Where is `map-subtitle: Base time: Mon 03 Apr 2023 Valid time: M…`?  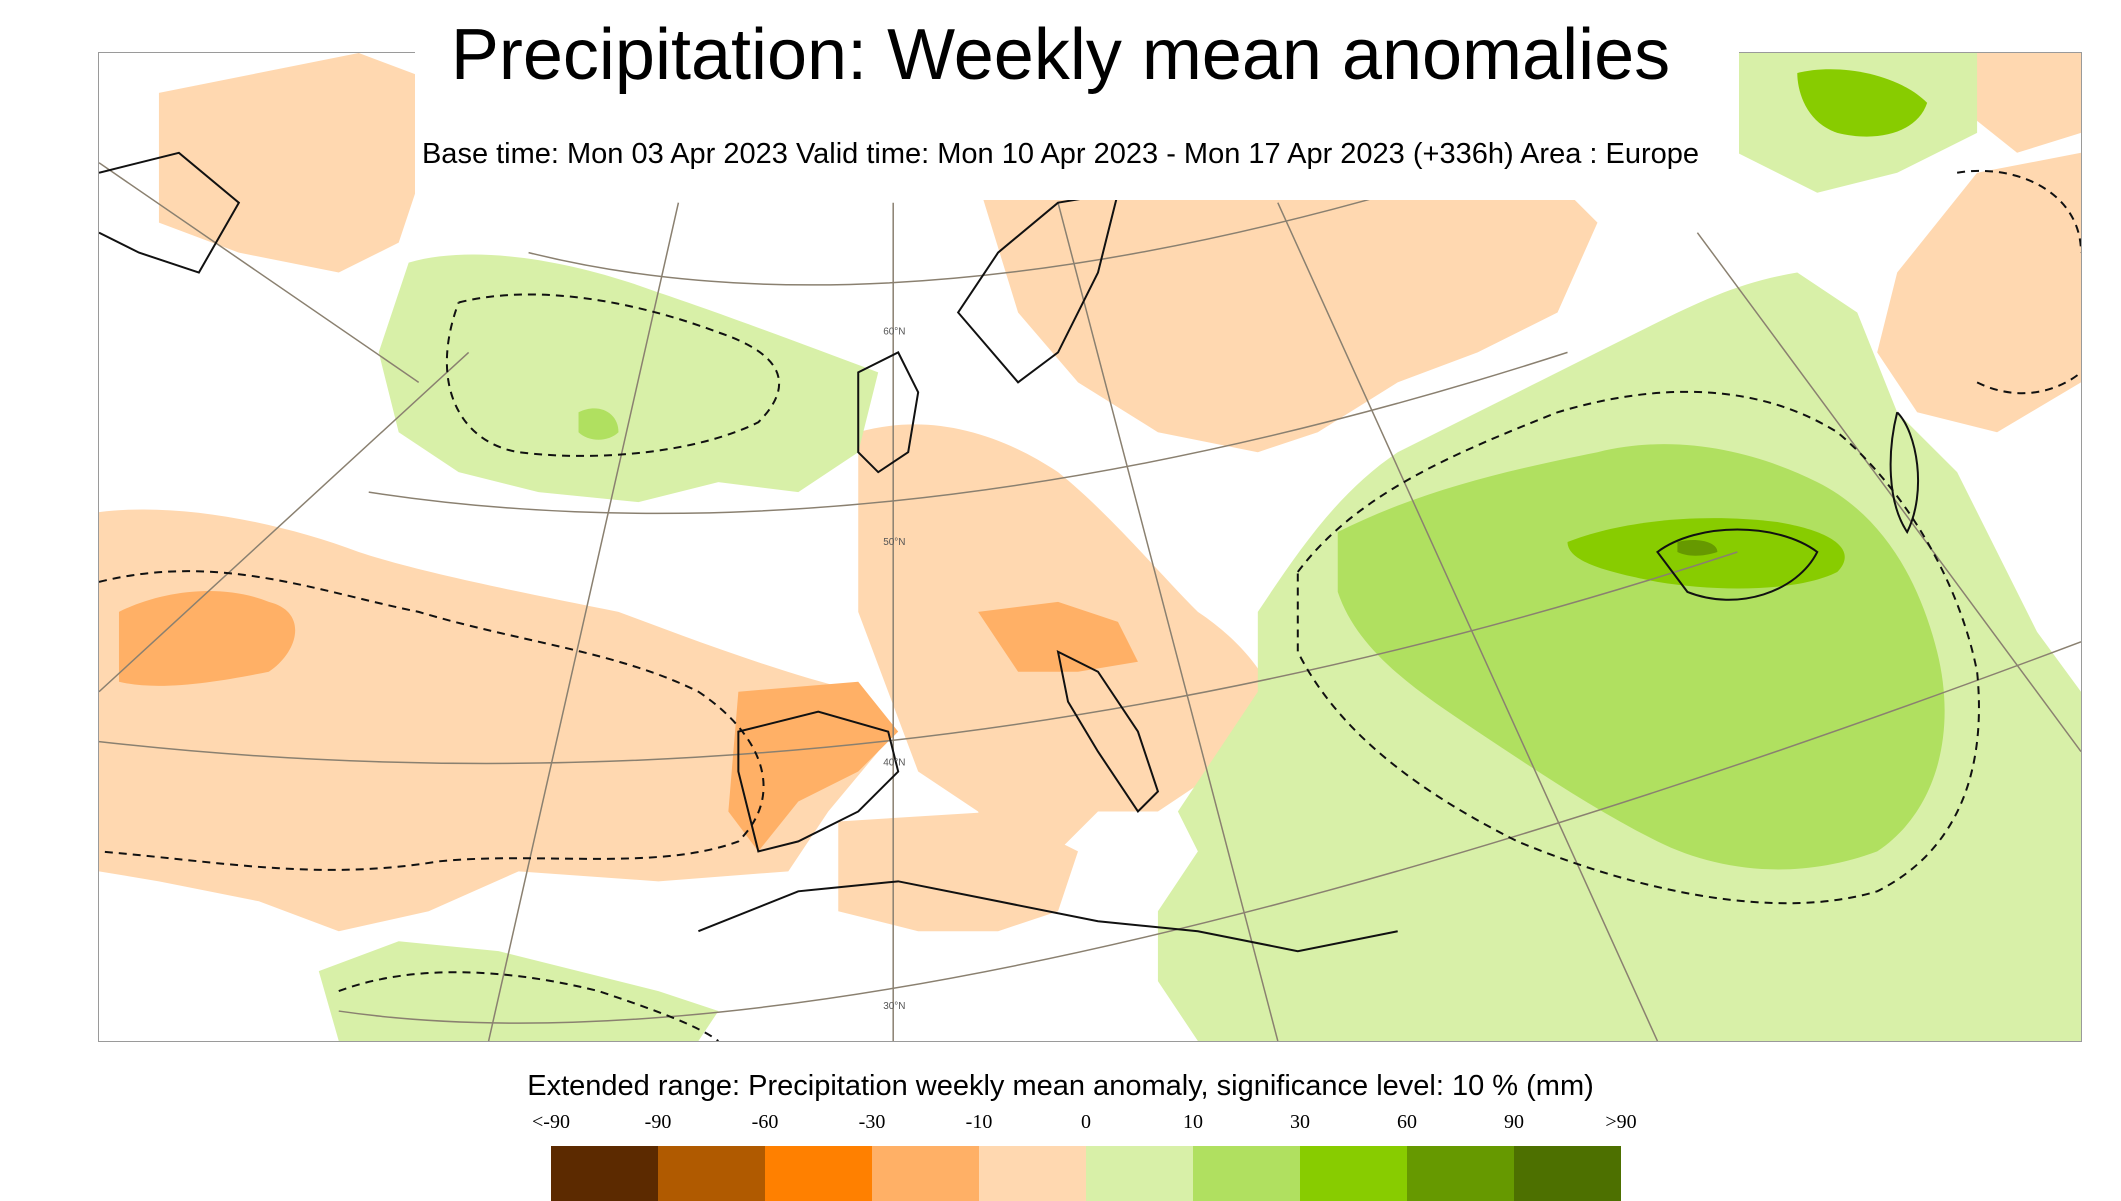
map-subtitle: Base time: Mon 03 Apr 2023 Valid time: M… is located at coordinates (1060, 154).